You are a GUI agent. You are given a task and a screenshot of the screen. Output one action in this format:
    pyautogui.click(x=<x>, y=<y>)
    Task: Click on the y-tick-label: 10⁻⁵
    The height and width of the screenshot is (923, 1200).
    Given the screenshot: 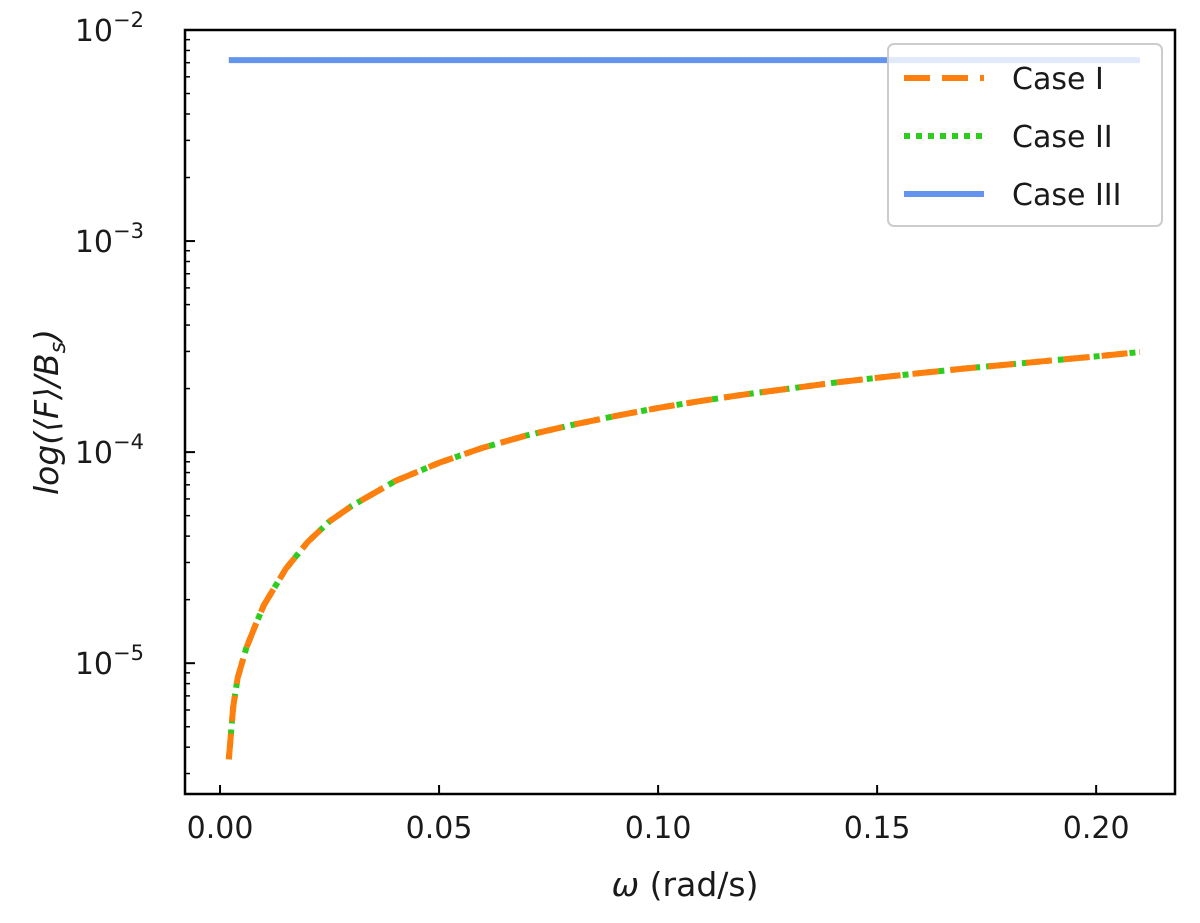 What is the action you would take?
    pyautogui.click(x=109, y=661)
    